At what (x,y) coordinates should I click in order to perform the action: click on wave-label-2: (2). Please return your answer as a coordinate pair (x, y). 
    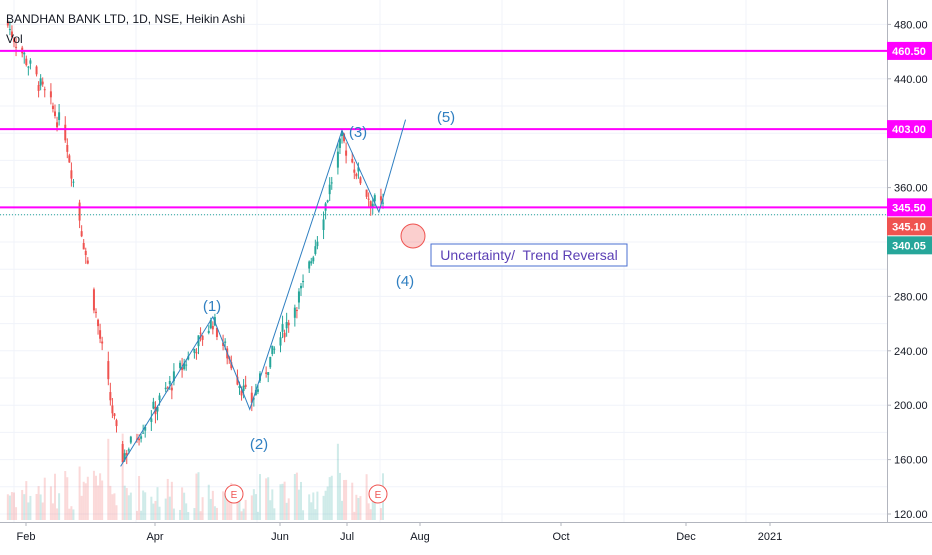
    Looking at the image, I should click on (259, 444).